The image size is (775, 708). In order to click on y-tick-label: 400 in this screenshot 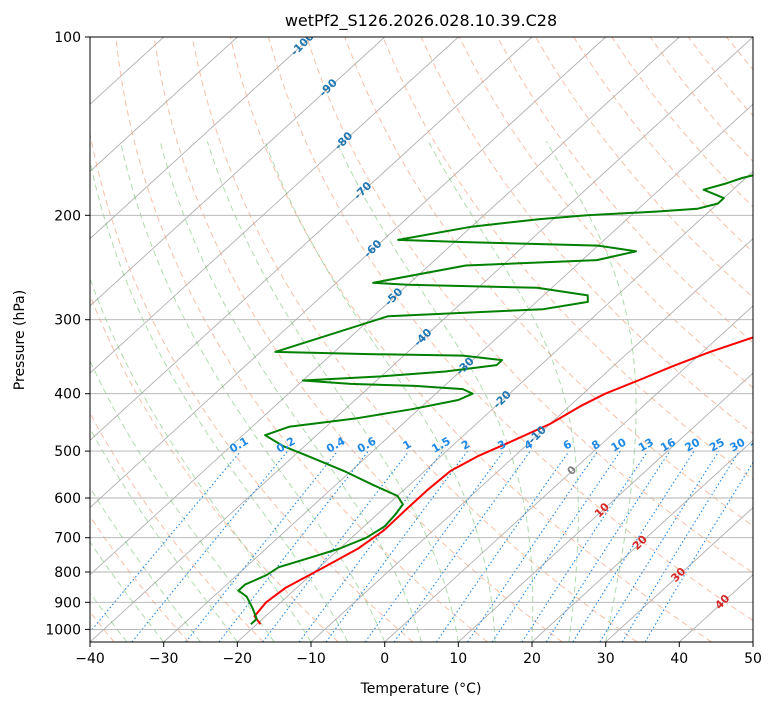, I will do `click(67, 395)`.